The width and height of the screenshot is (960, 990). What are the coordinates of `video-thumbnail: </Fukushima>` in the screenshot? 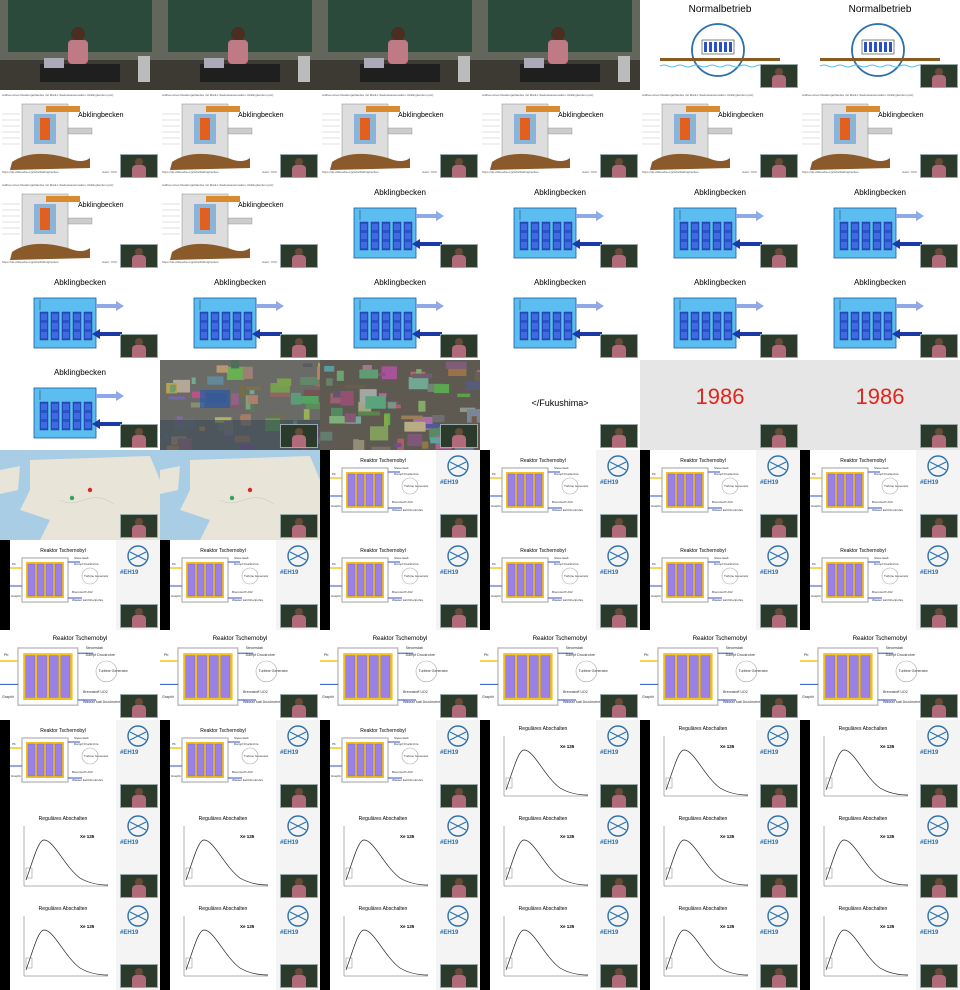 It's located at (560, 405).